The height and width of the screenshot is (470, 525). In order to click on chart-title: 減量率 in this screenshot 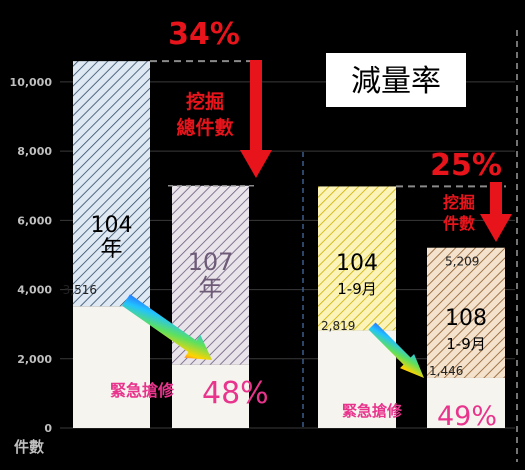, I will do `click(396, 81)`.